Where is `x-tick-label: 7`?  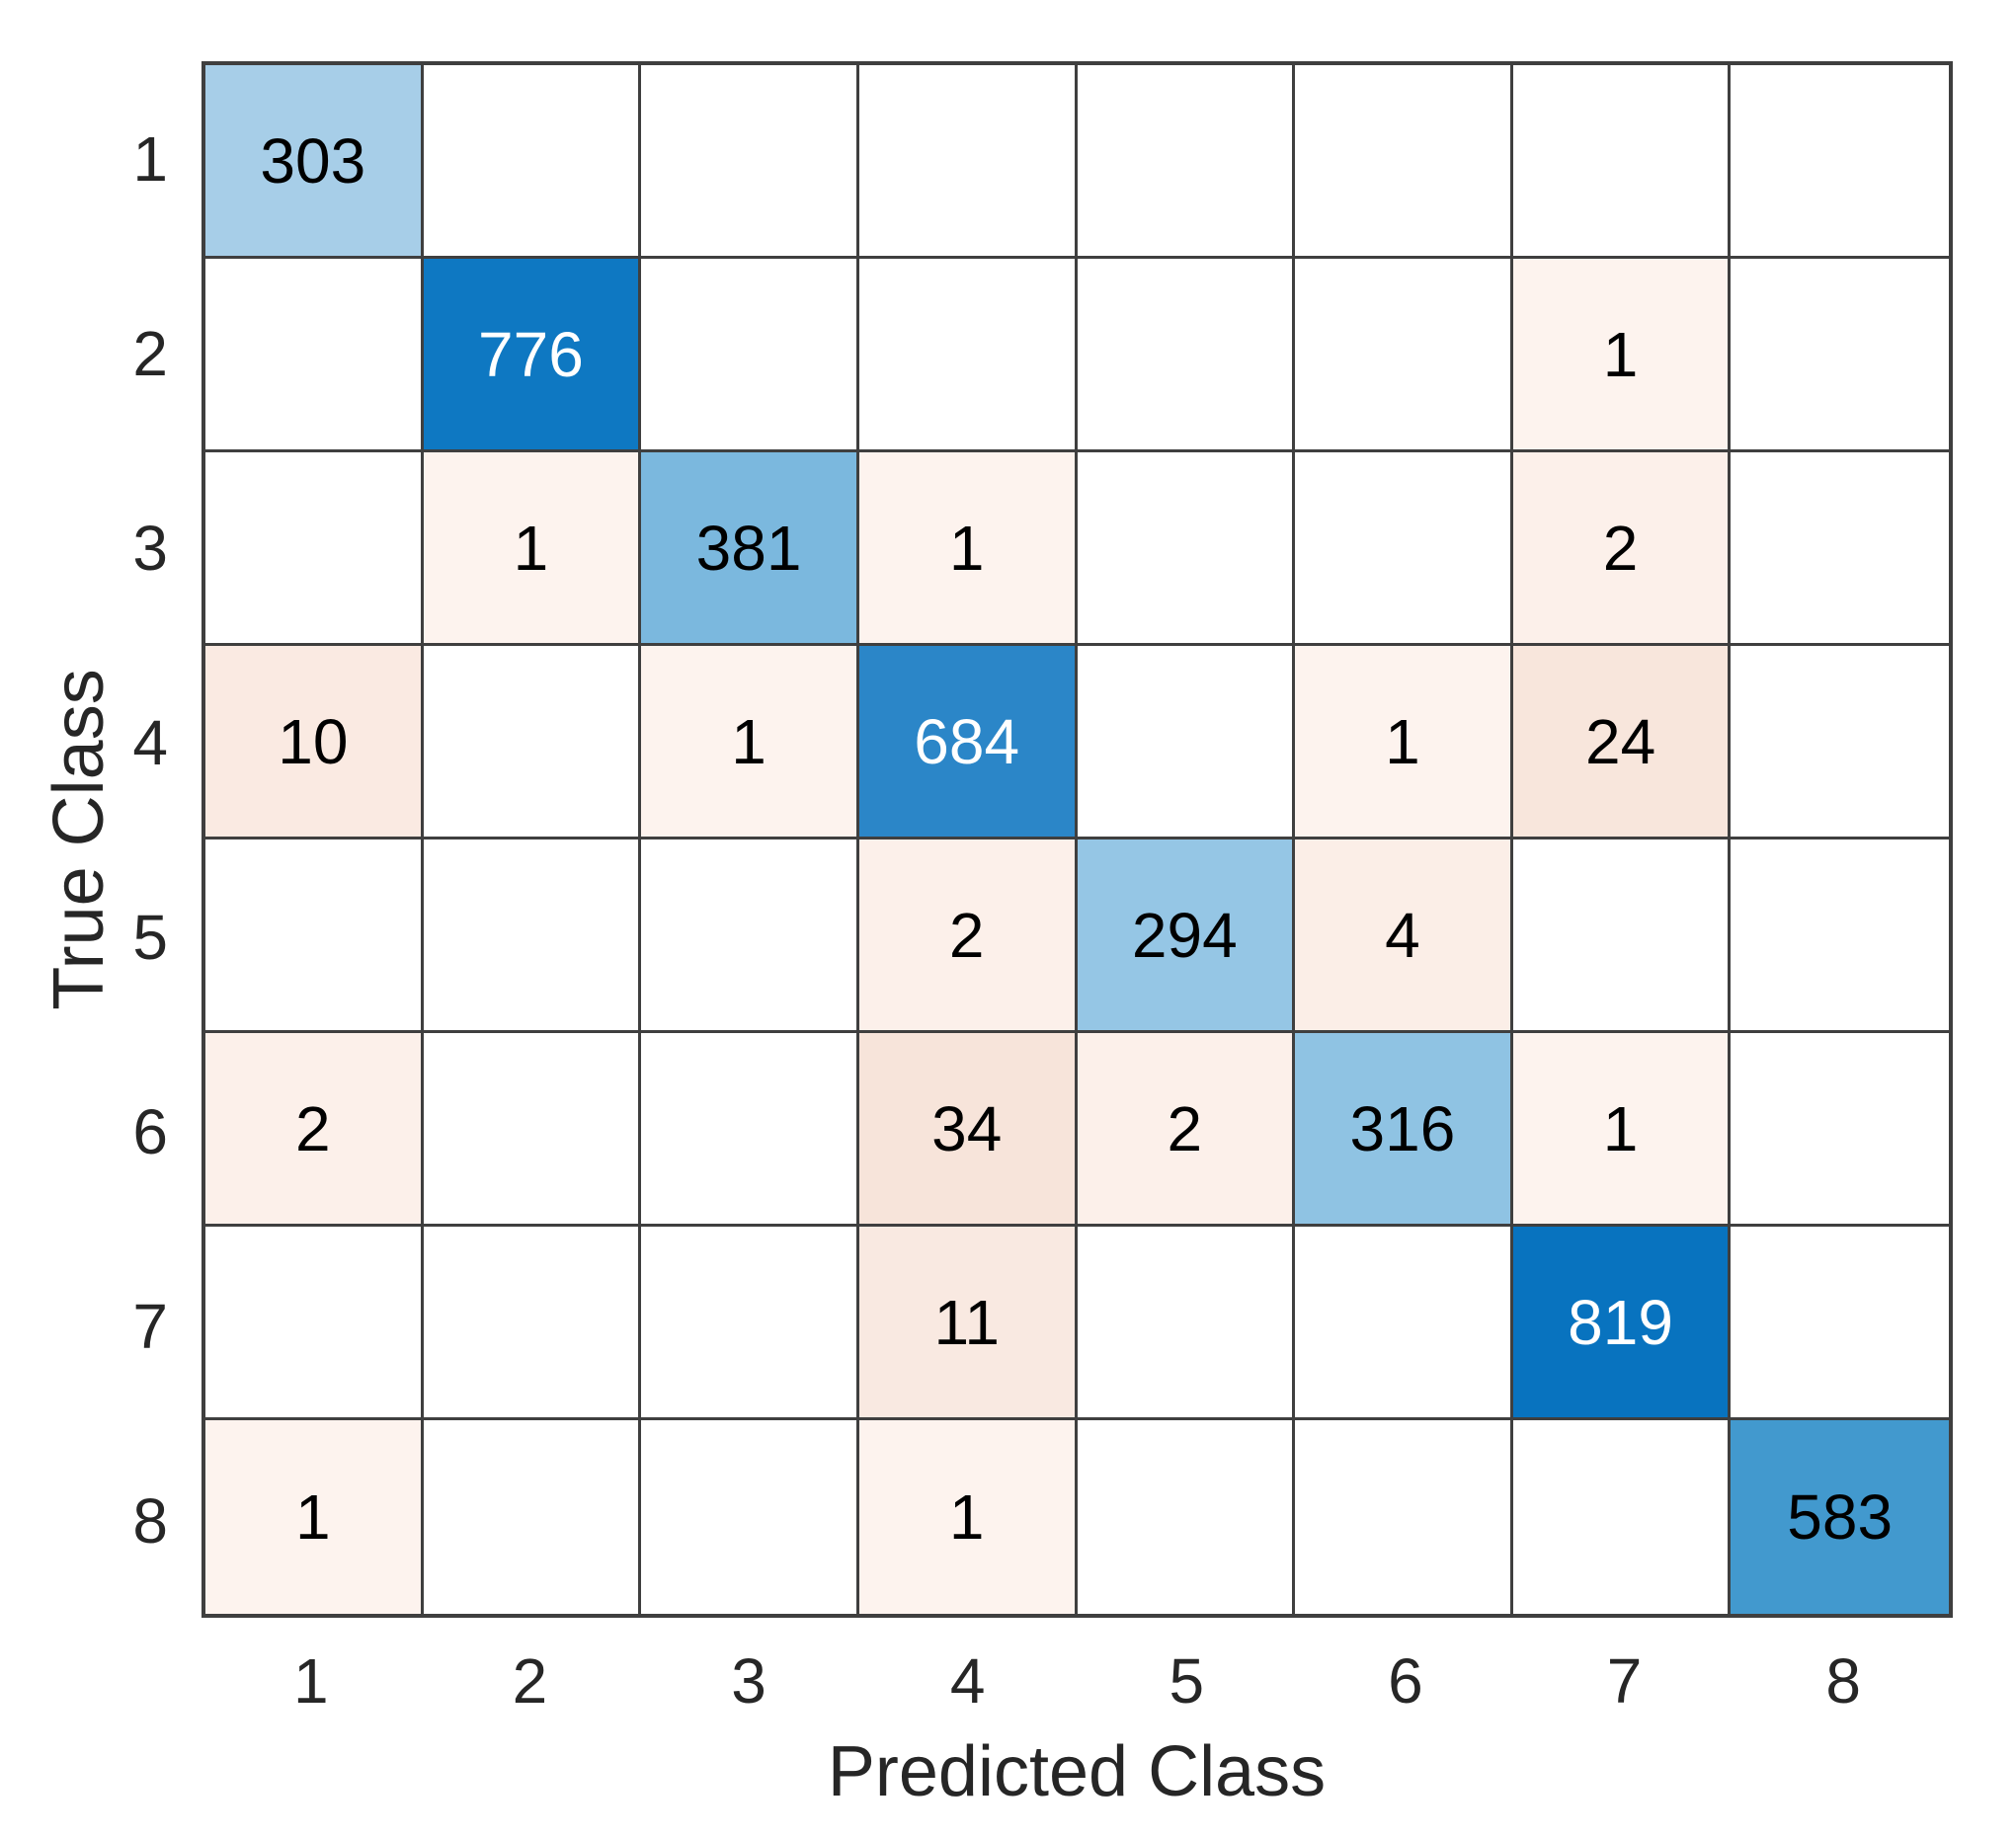
x-tick-label: 7 is located at coordinates (1624, 1681).